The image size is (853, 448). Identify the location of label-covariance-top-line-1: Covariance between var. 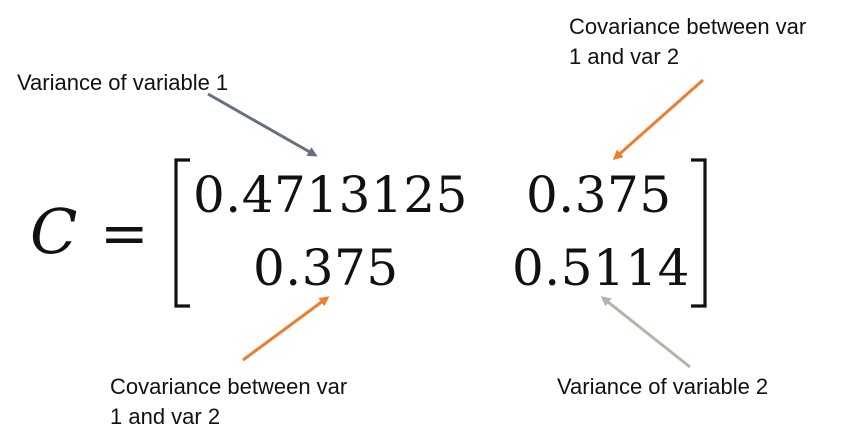
(688, 26).